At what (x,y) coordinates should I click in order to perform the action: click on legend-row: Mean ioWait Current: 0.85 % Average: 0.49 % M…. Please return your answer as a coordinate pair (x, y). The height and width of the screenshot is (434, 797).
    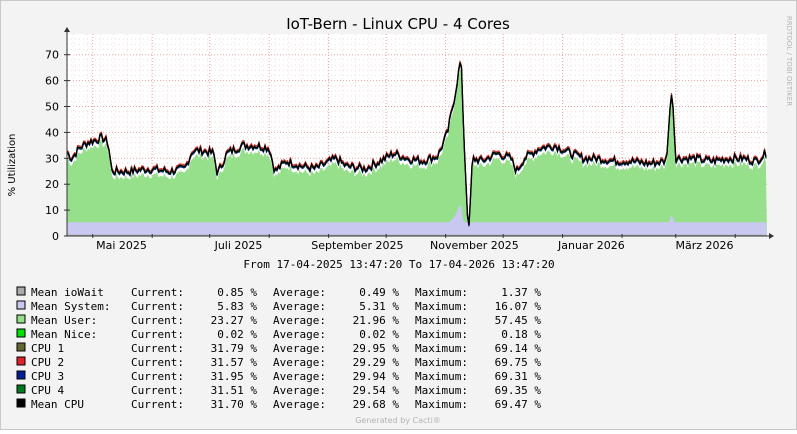
    Looking at the image, I should click on (278, 292).